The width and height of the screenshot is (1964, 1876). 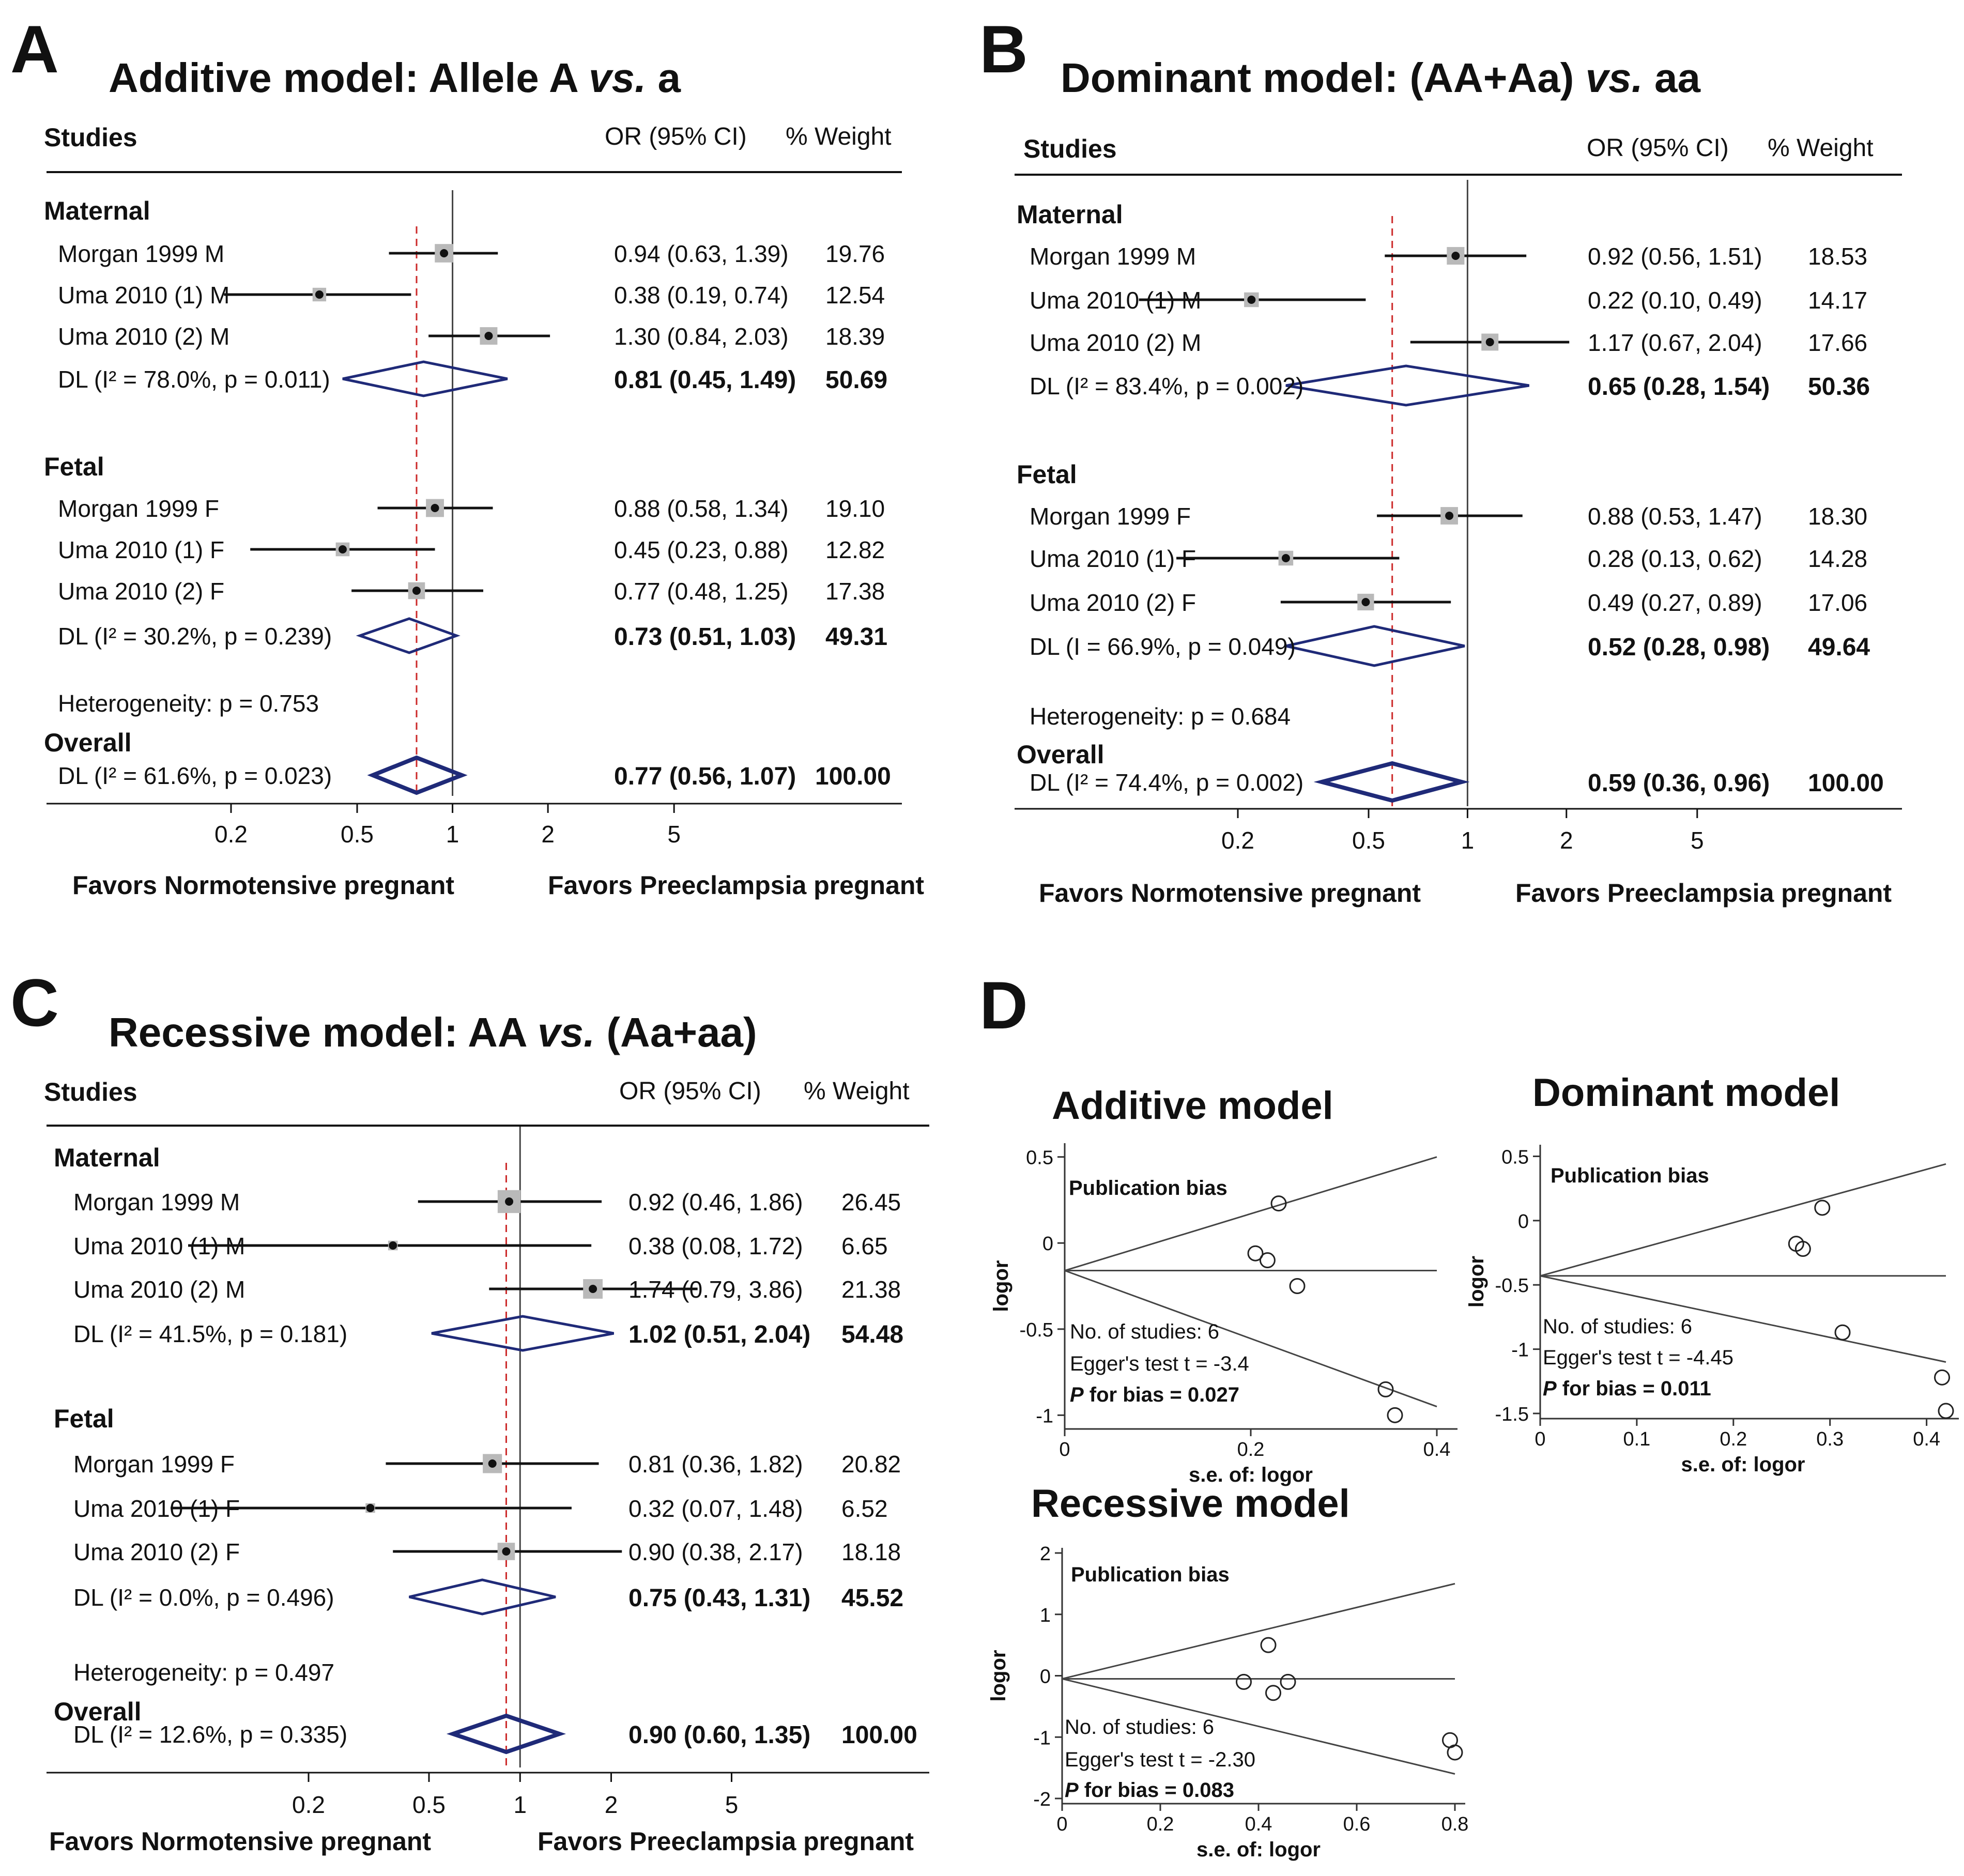 I want to click on study-name: Uma 2010 (1) F, so click(x=141, y=550).